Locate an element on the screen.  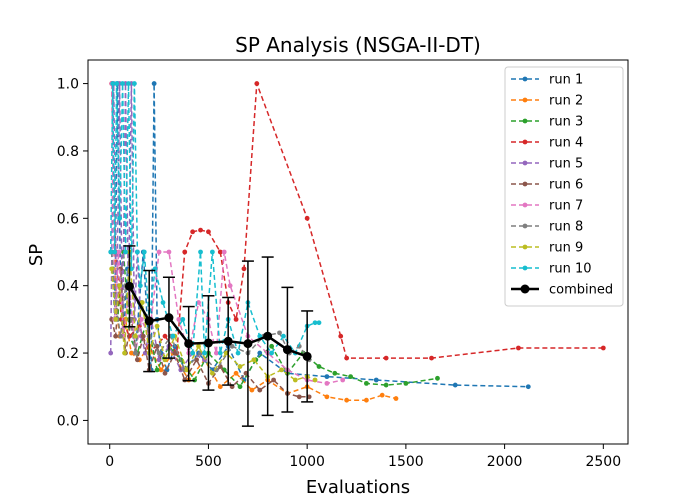
x-axis-label: Evaluations is located at coordinates (358, 487).